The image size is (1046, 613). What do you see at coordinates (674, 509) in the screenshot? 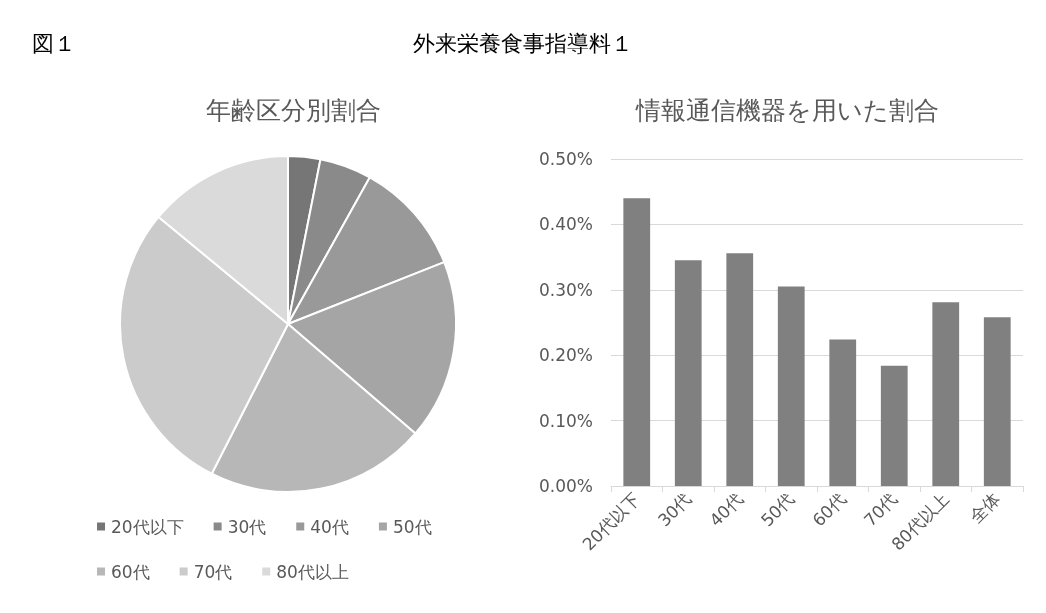
I see `x-tick-label: 30代` at bounding box center [674, 509].